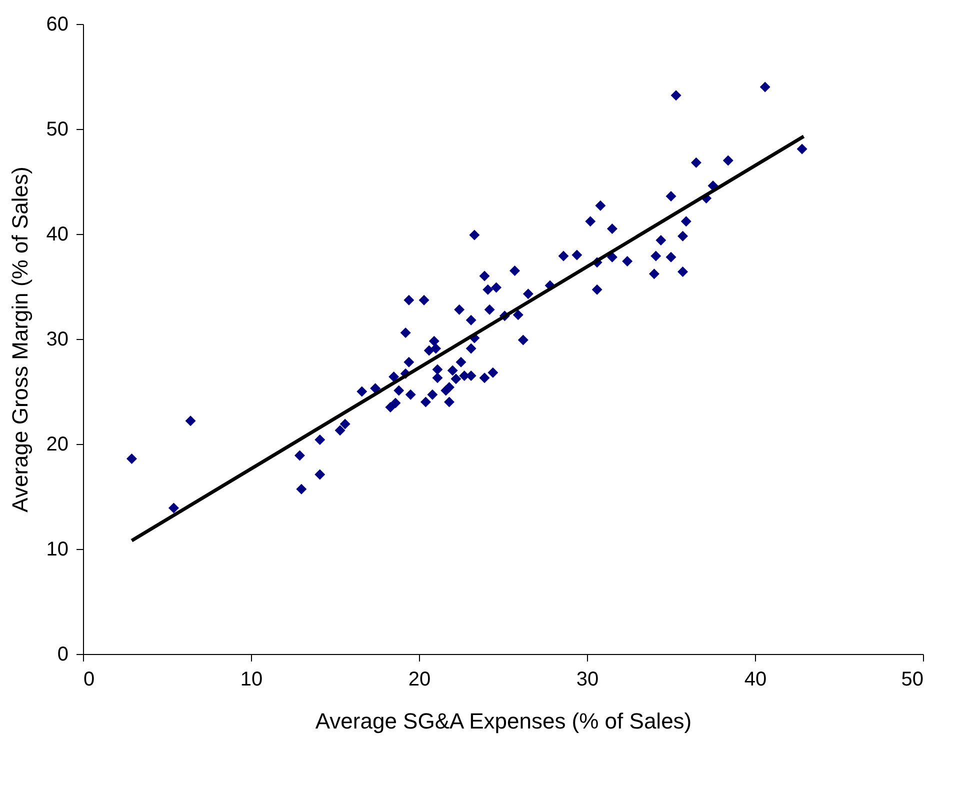 The image size is (974, 786). I want to click on y-tick-label: 30, so click(57, 339).